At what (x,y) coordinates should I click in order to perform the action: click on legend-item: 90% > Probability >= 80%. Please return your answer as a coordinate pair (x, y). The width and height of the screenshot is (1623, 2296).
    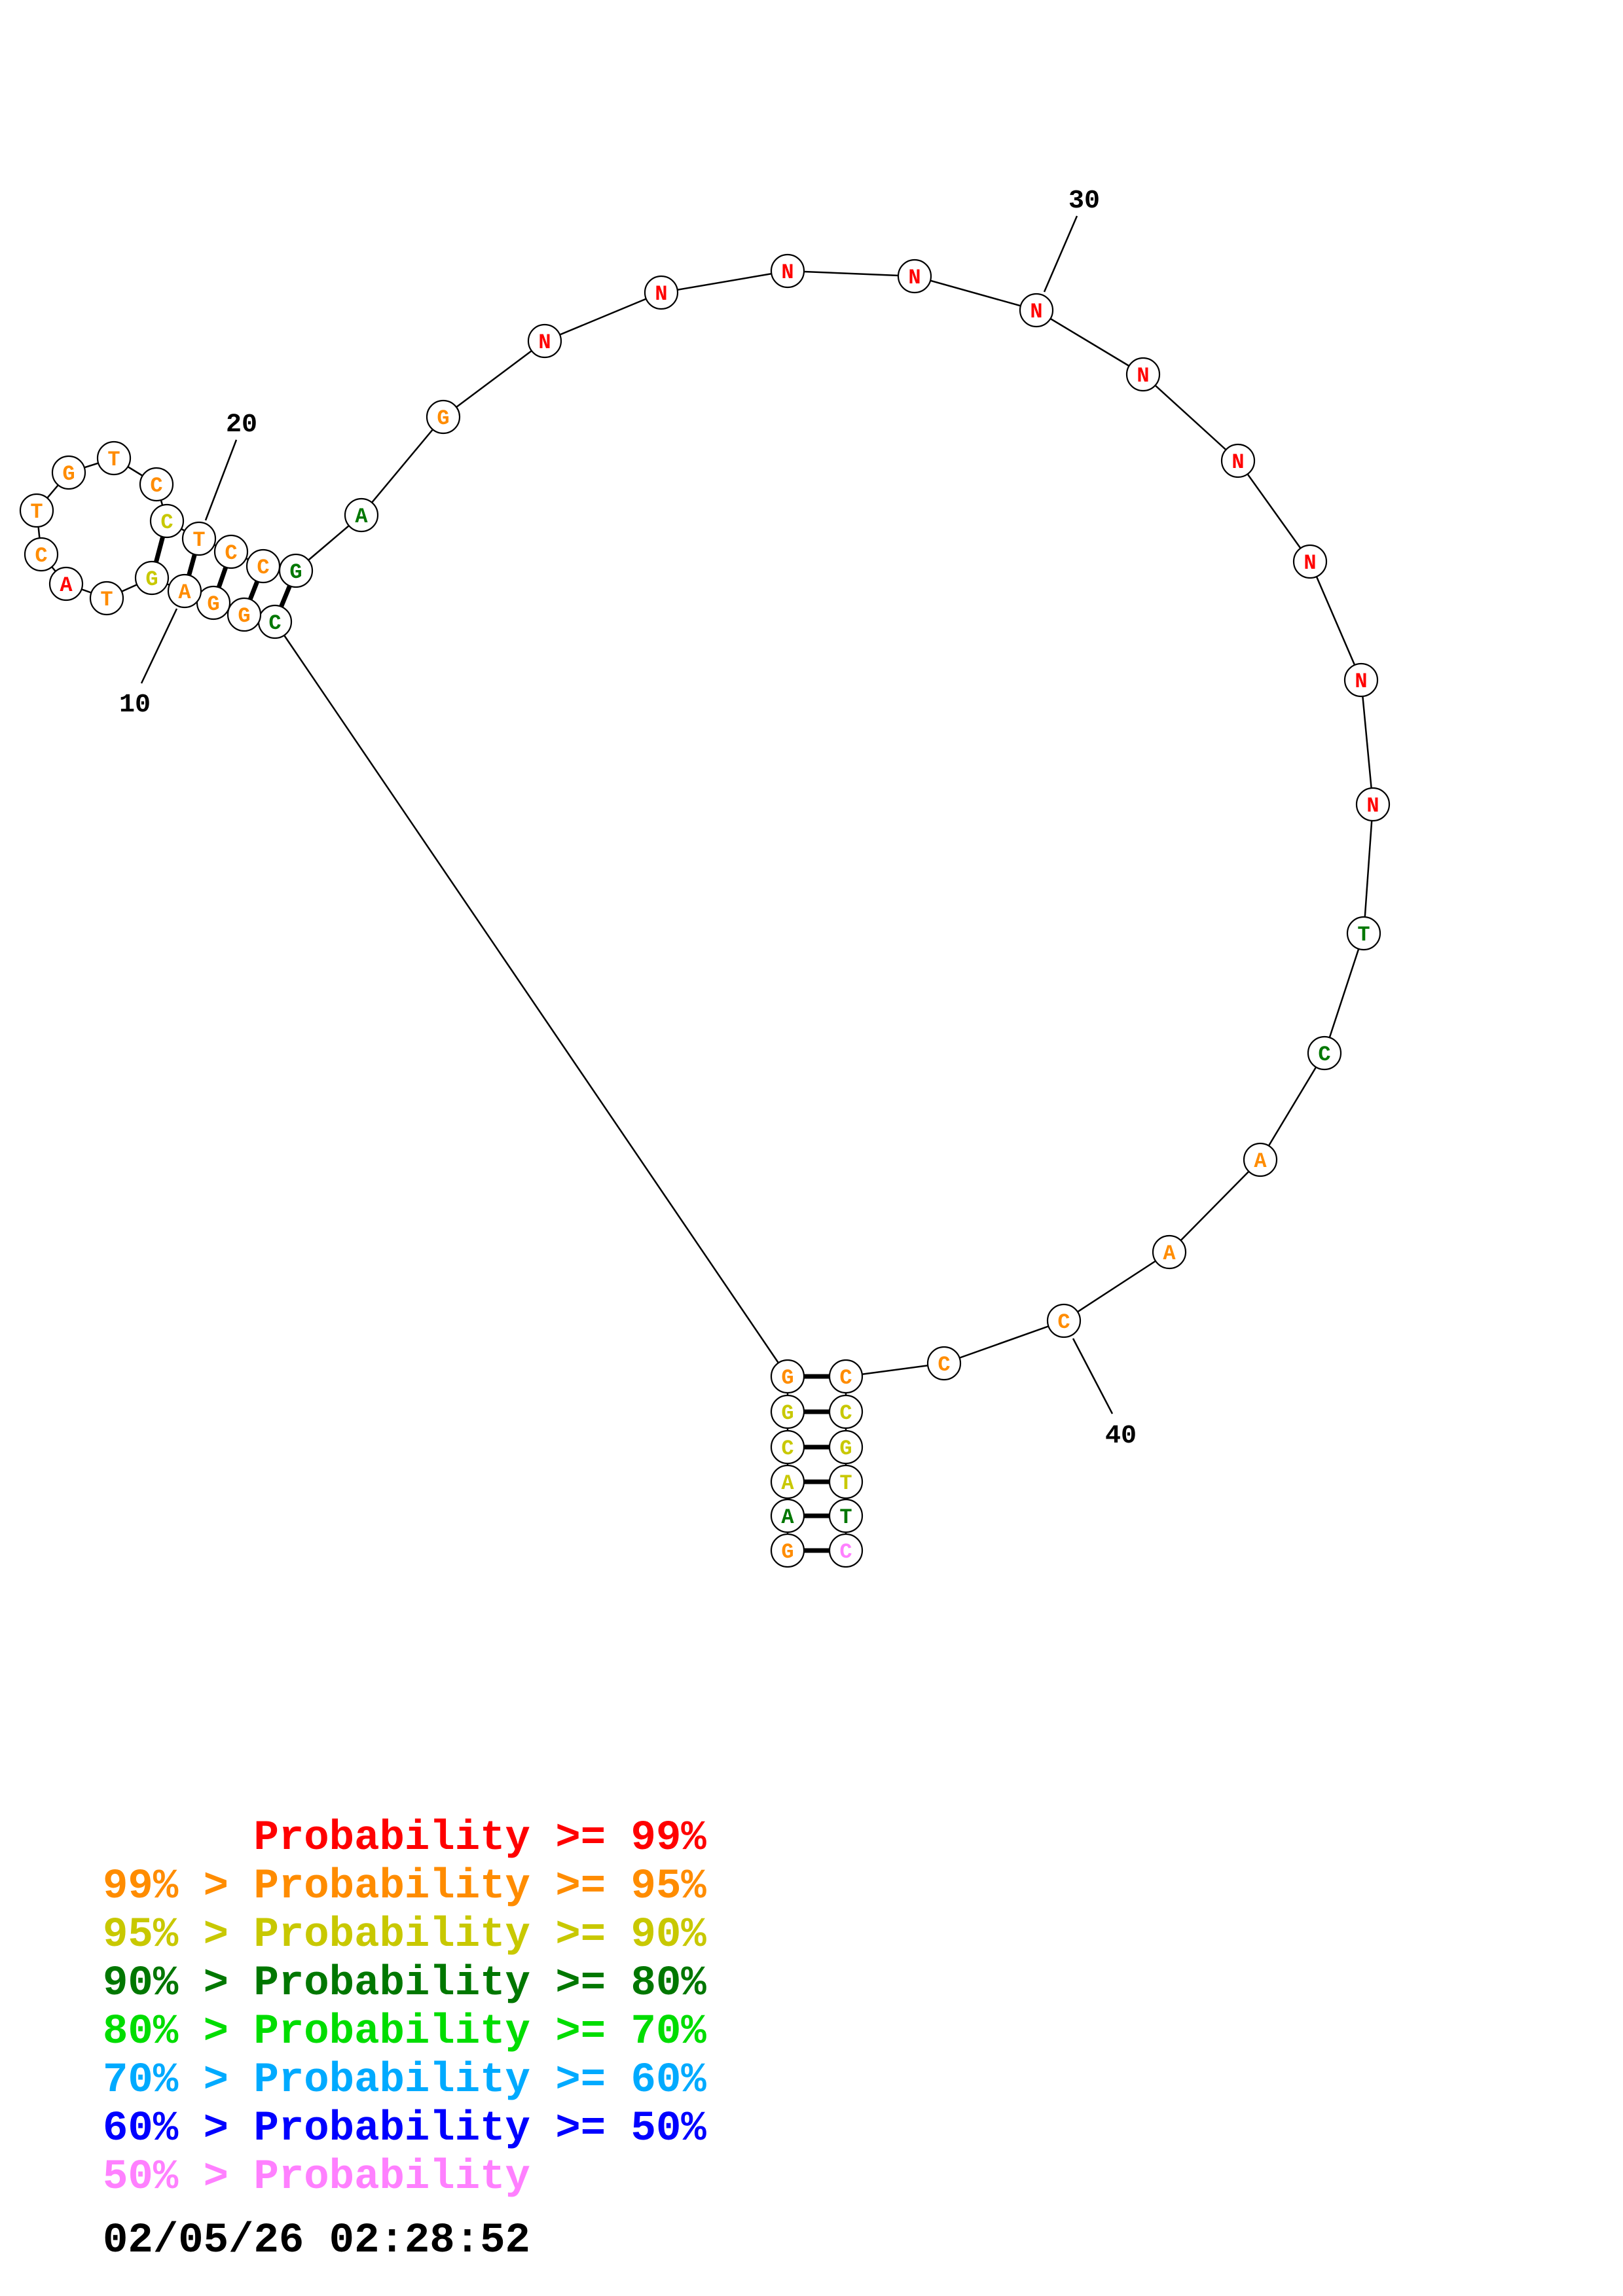
    Looking at the image, I should click on (404, 1983).